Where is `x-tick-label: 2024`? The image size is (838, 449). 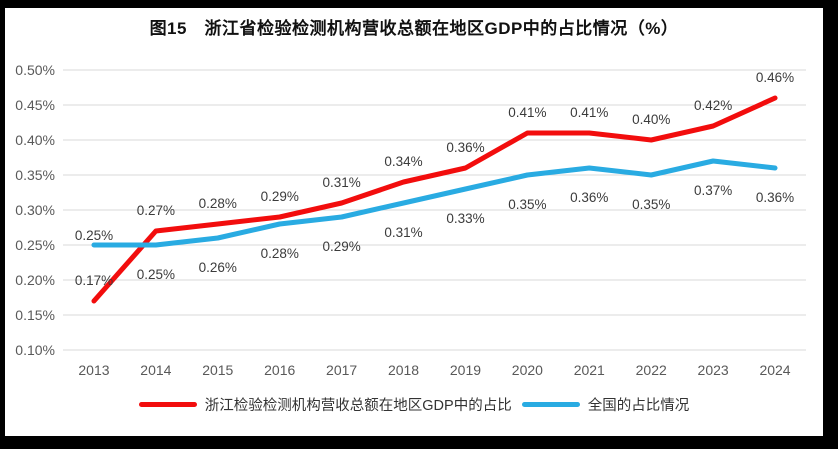
x-tick-label: 2024 is located at coordinates (774, 370).